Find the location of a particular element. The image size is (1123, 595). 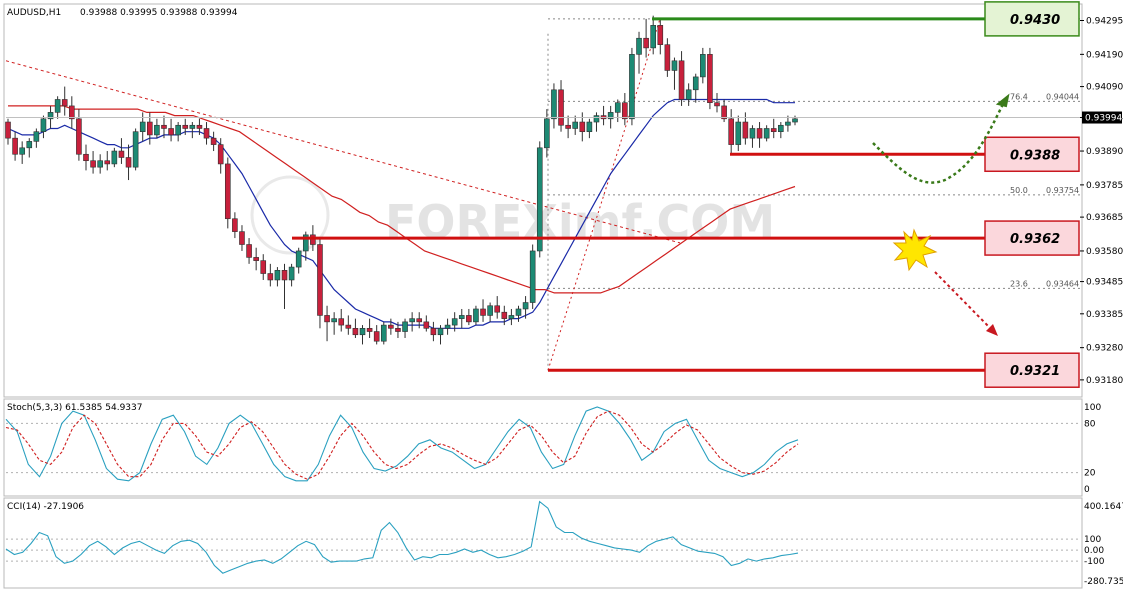

level-label-0.9430: 0.9430 is located at coordinates (1035, 20).